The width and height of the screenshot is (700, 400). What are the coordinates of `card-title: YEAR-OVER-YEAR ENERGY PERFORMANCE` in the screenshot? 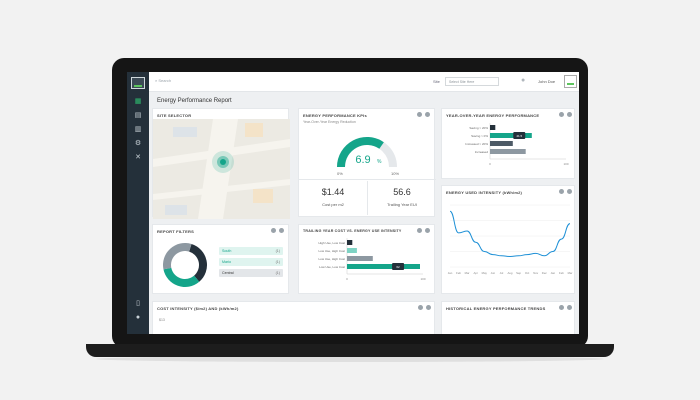 It's located at (493, 115).